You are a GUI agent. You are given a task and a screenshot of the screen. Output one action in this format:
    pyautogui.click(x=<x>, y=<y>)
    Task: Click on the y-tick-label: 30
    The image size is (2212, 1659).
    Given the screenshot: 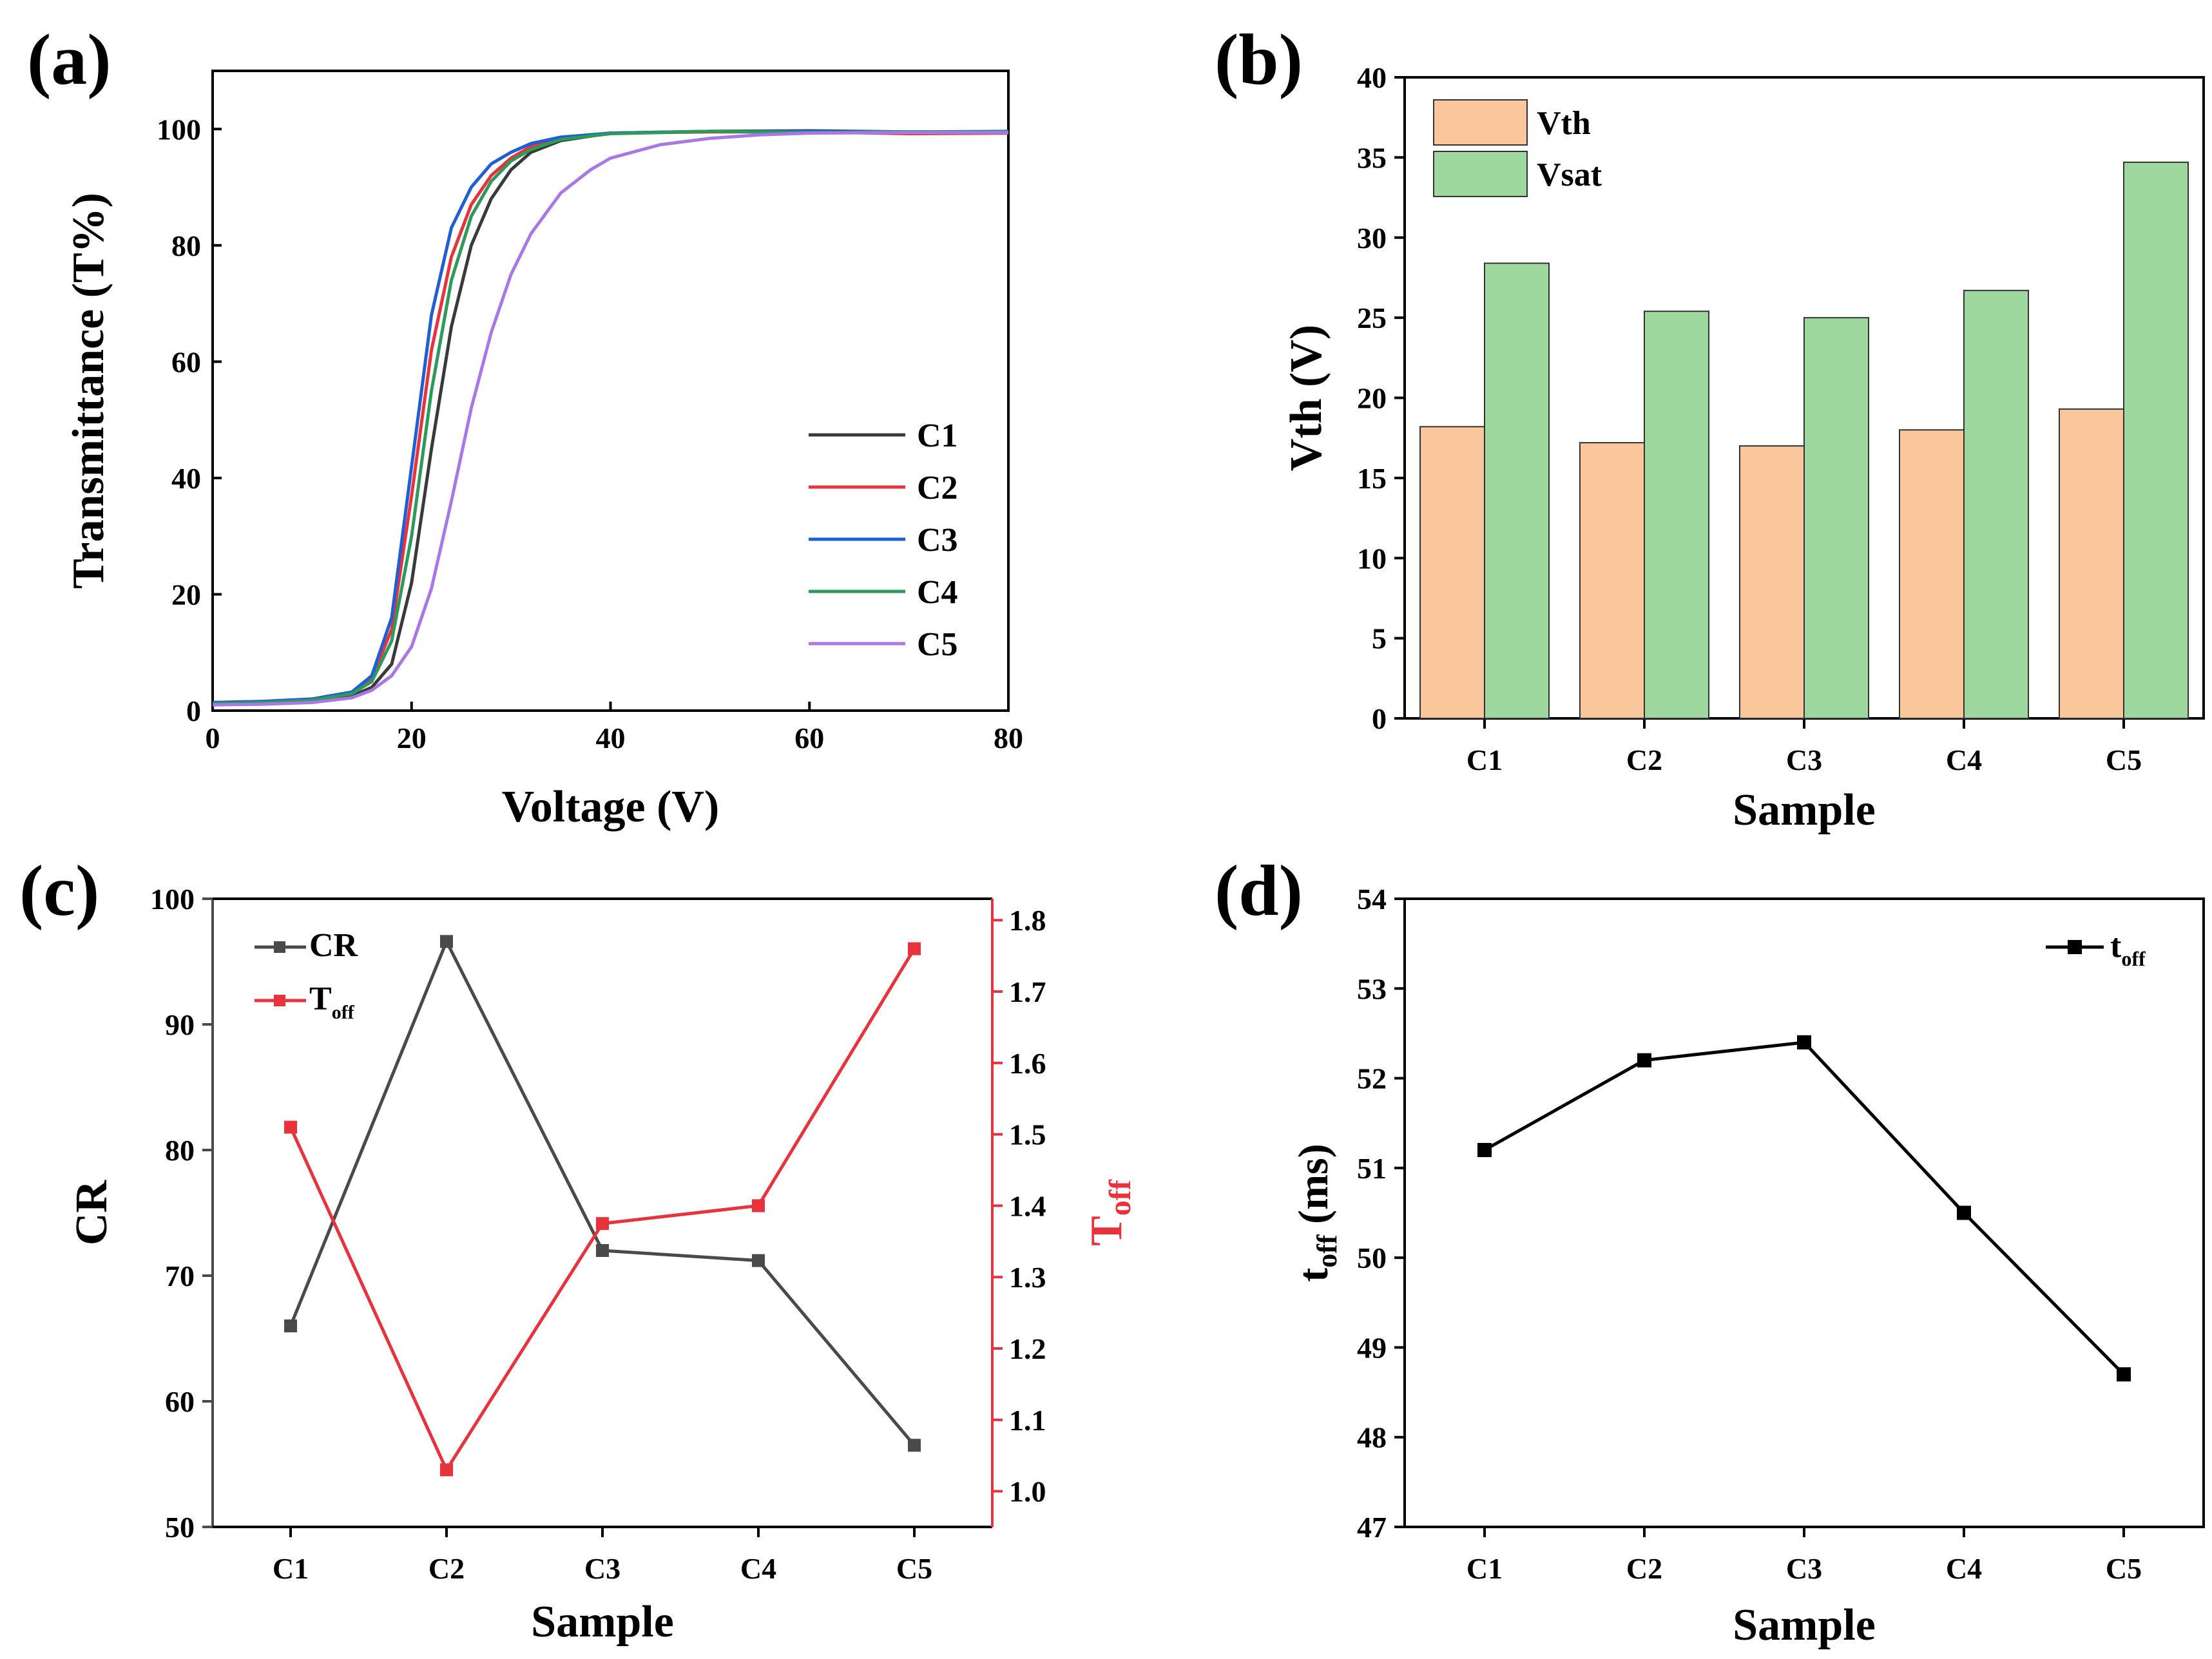 What is the action you would take?
    pyautogui.click(x=1372, y=238)
    